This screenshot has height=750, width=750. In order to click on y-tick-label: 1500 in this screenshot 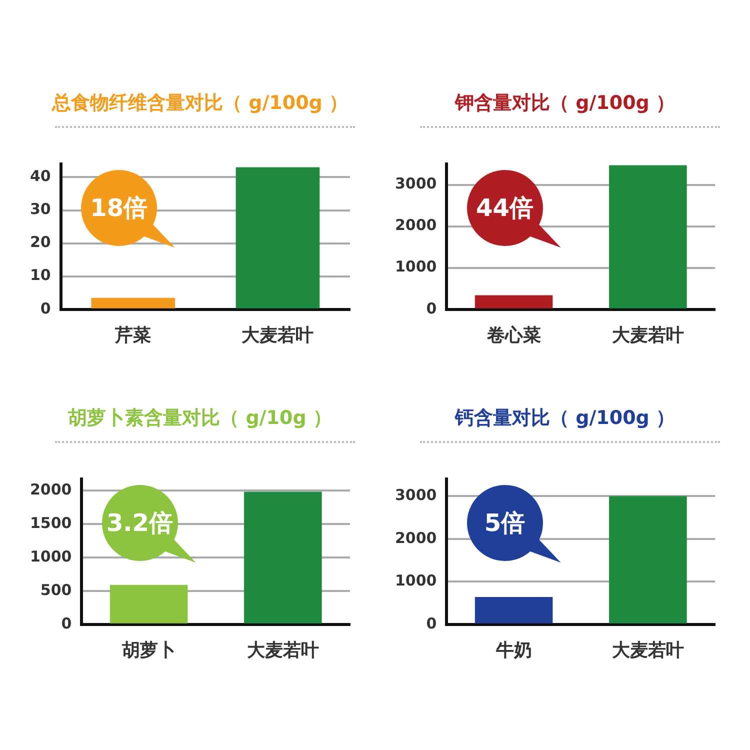, I will do `click(51, 523)`.